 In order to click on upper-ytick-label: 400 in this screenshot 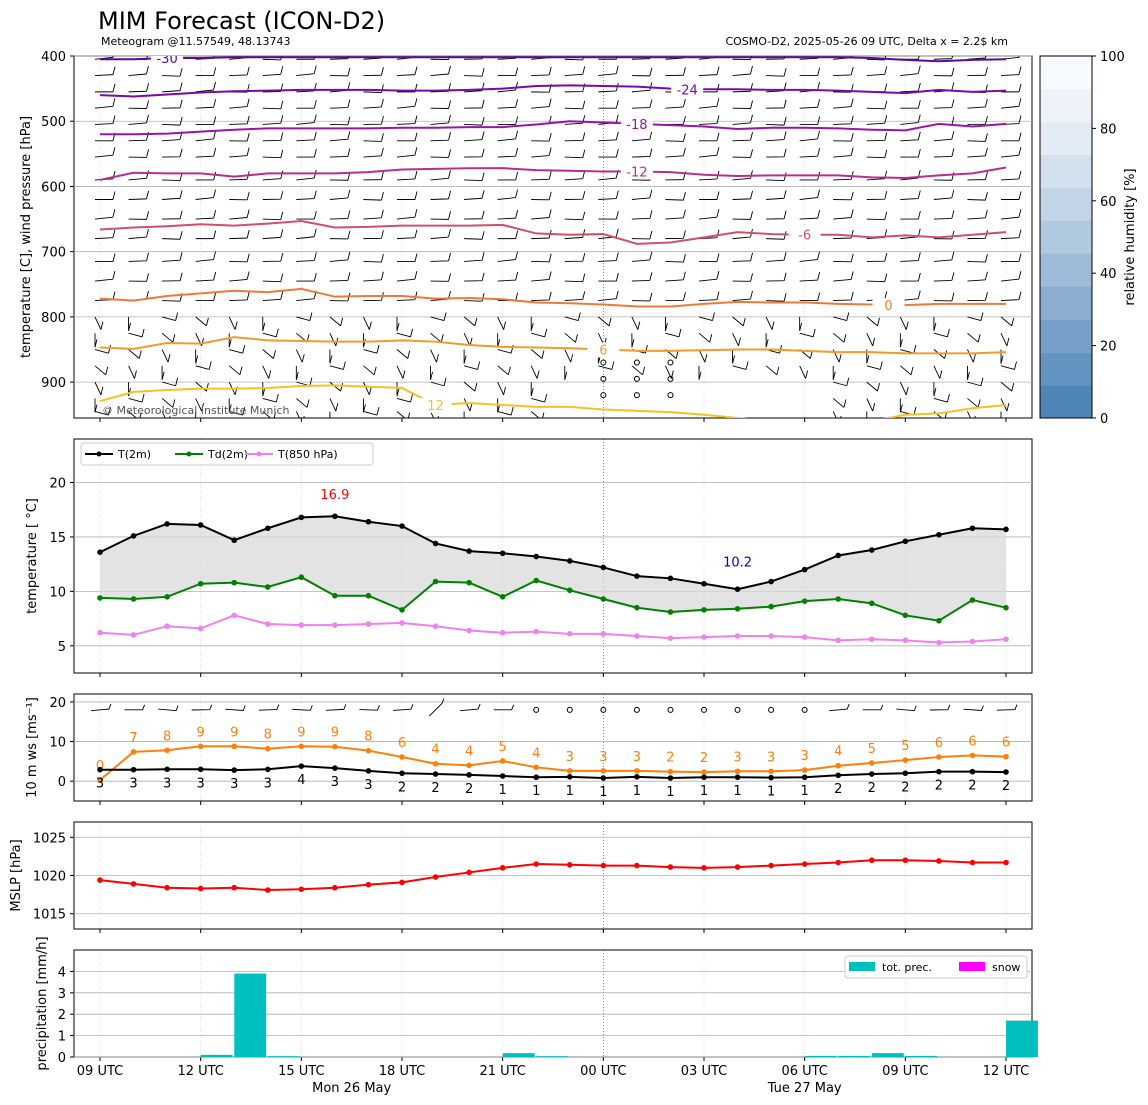, I will do `click(53, 57)`.